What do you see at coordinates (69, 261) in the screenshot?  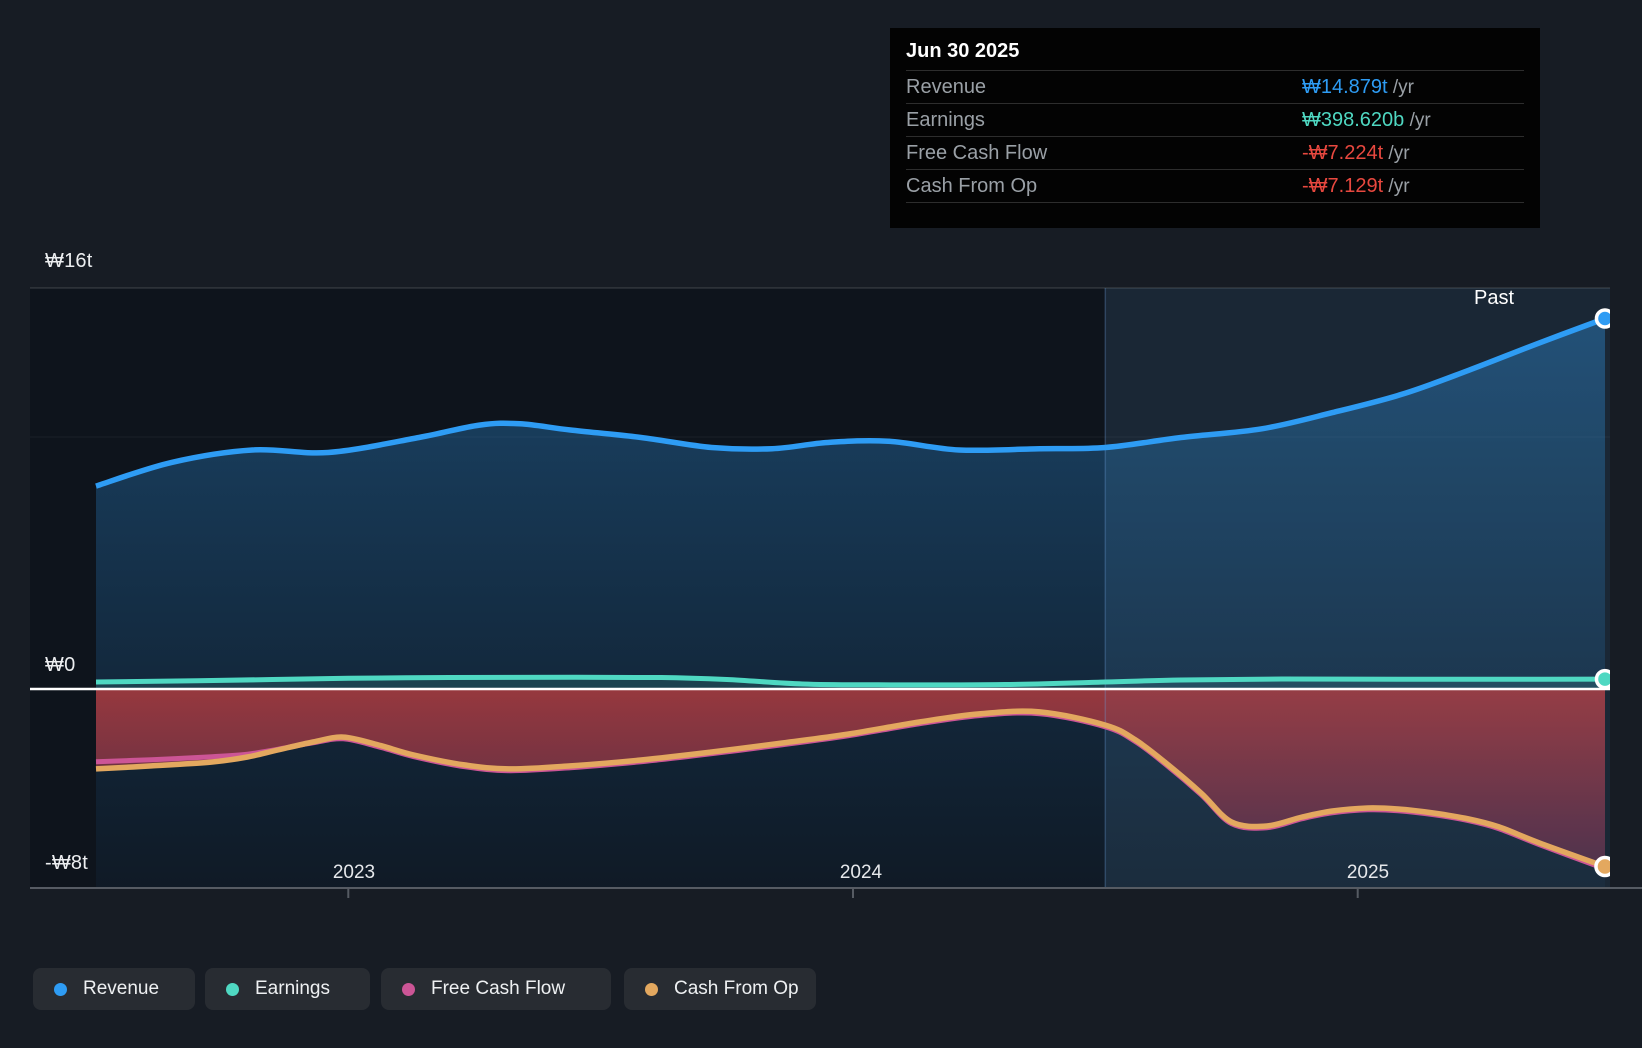 I see `y-axis-label-16t: ₩16t` at bounding box center [69, 261].